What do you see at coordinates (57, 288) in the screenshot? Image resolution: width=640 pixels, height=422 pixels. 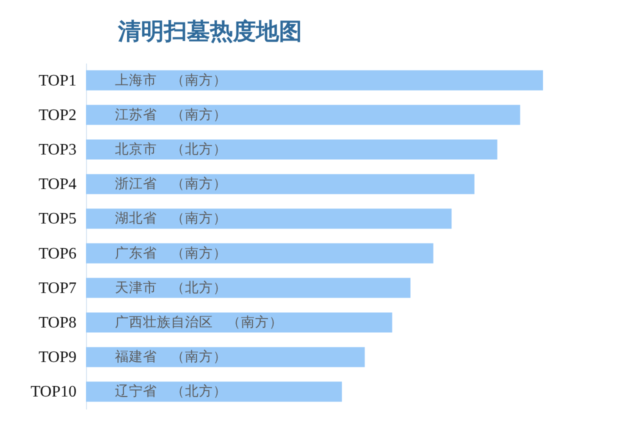 I see `y-tick-label: TOP7` at bounding box center [57, 288].